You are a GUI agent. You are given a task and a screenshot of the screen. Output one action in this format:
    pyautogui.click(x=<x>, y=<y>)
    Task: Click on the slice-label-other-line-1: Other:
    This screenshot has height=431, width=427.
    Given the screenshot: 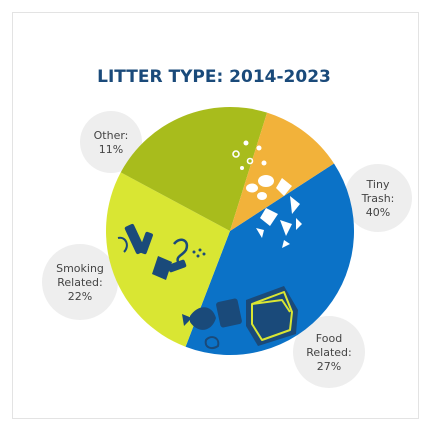 What is the action you would take?
    pyautogui.click(x=111, y=135)
    